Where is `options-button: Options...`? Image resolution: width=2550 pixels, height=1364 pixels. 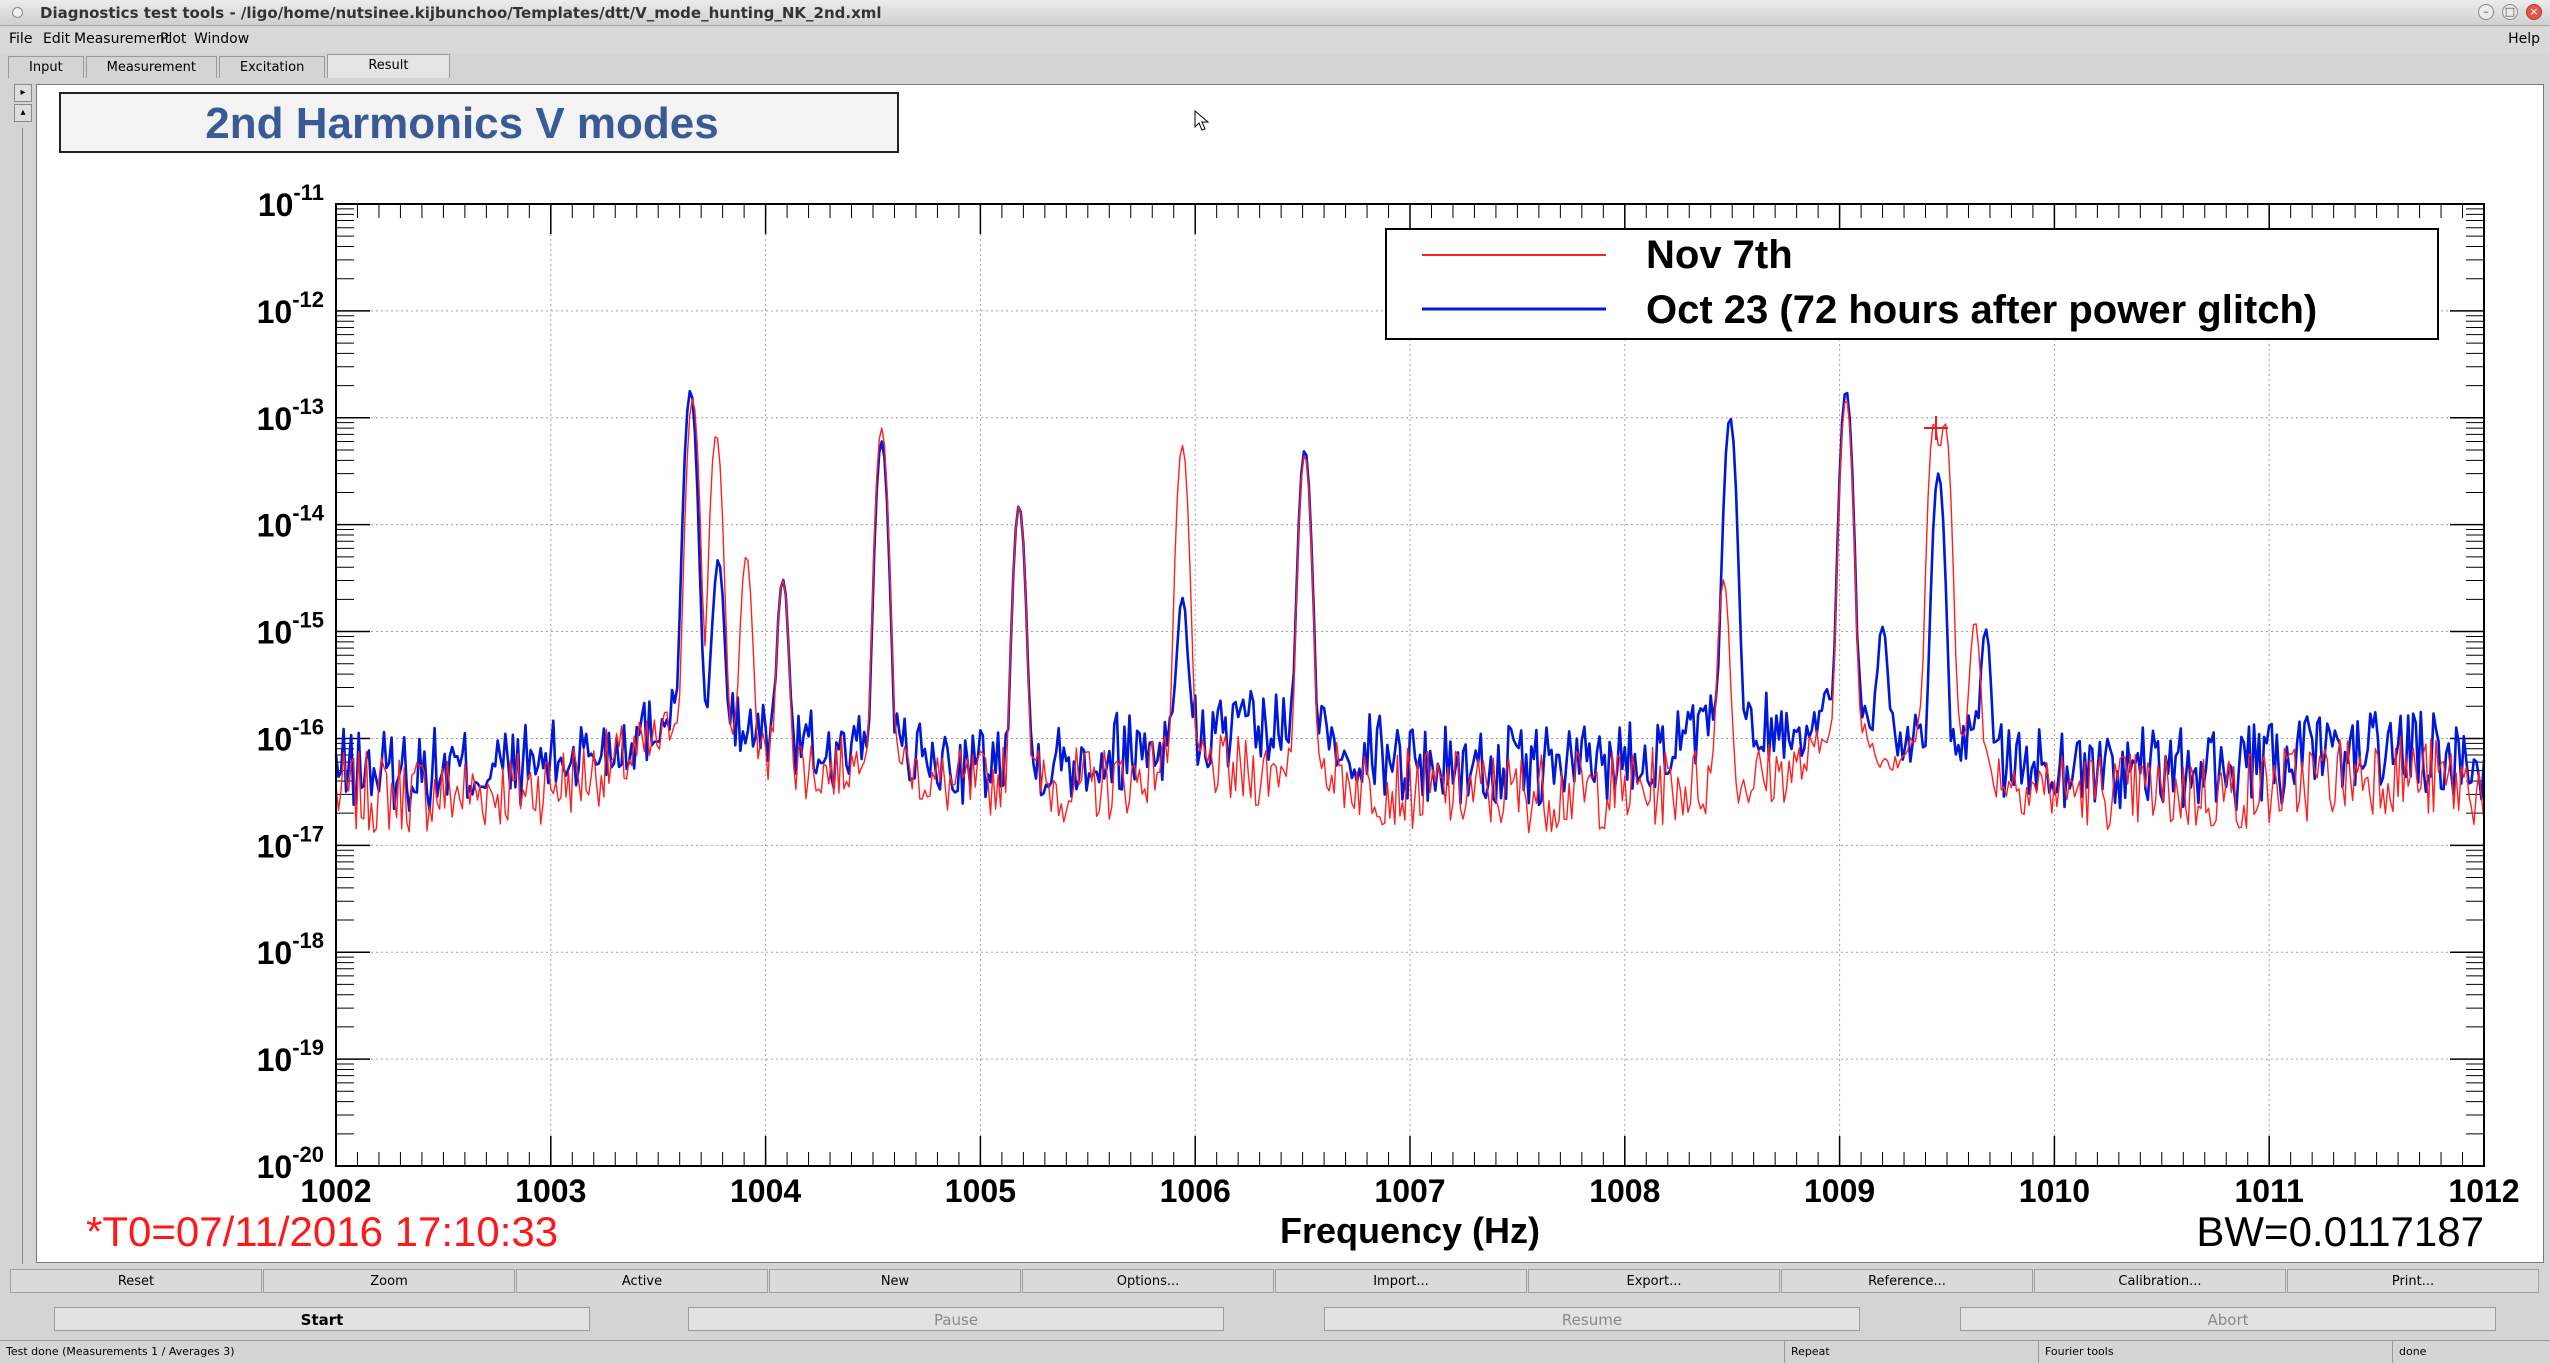
options-button: Options... is located at coordinates (1148, 1281).